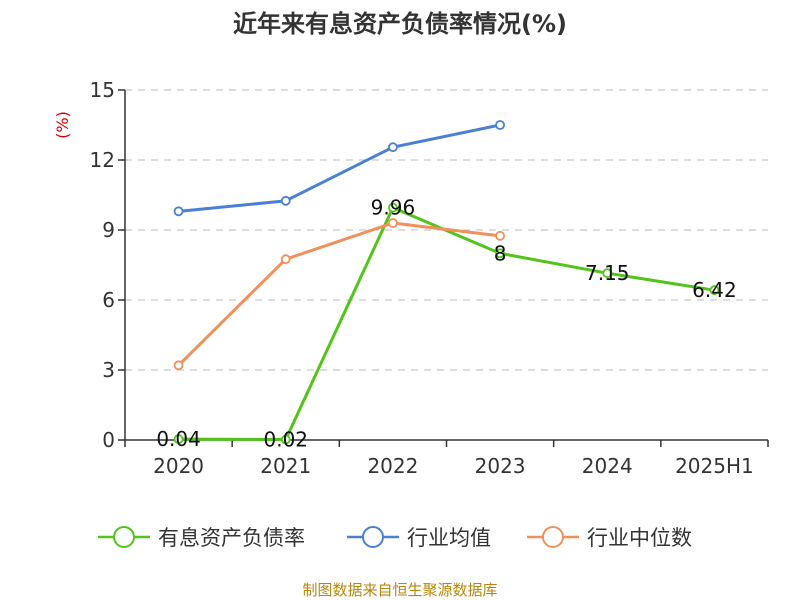  I want to click on y-tick-label: 3, so click(108, 370).